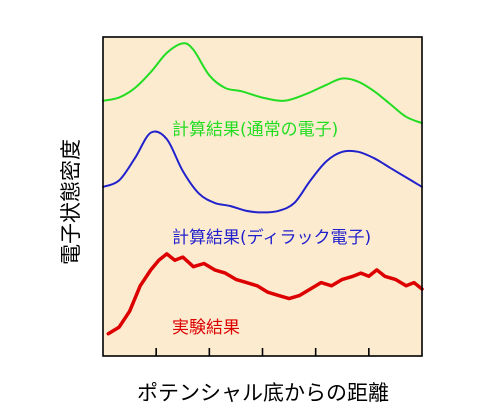  Describe the element at coordinates (206, 328) in the screenshot. I see `series-label-experiment: 実験結果` at that location.